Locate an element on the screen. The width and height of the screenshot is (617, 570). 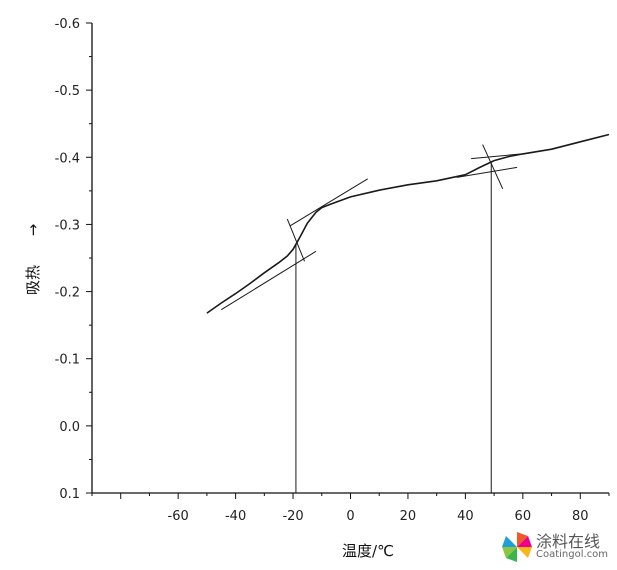
x-tick-label: -40 is located at coordinates (235, 516).